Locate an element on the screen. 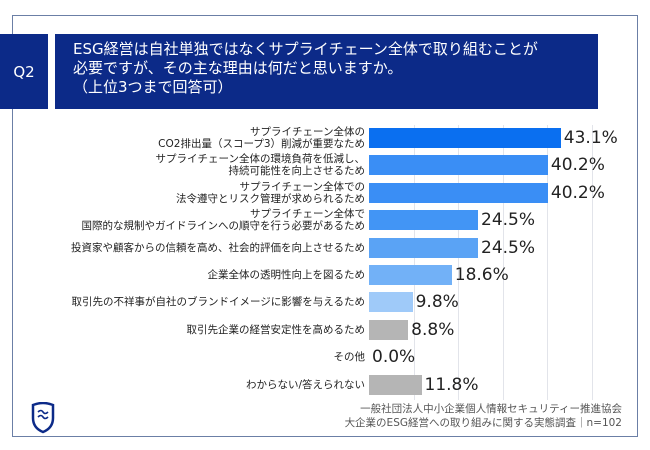 The image size is (650, 450). association-logo is located at coordinates (43, 418).